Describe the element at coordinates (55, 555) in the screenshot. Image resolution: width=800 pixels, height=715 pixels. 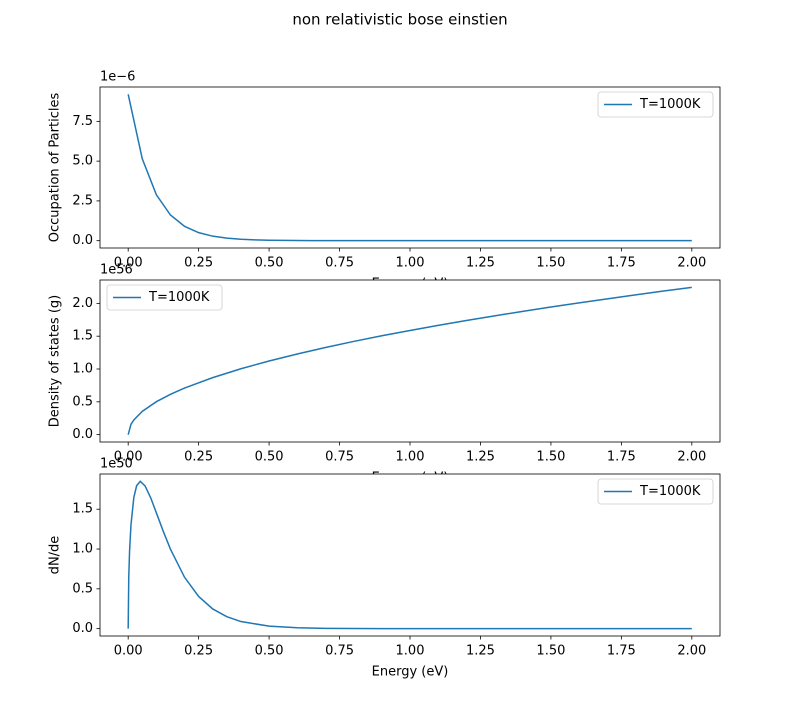
I see `y-axis-label: dN/de` at that location.